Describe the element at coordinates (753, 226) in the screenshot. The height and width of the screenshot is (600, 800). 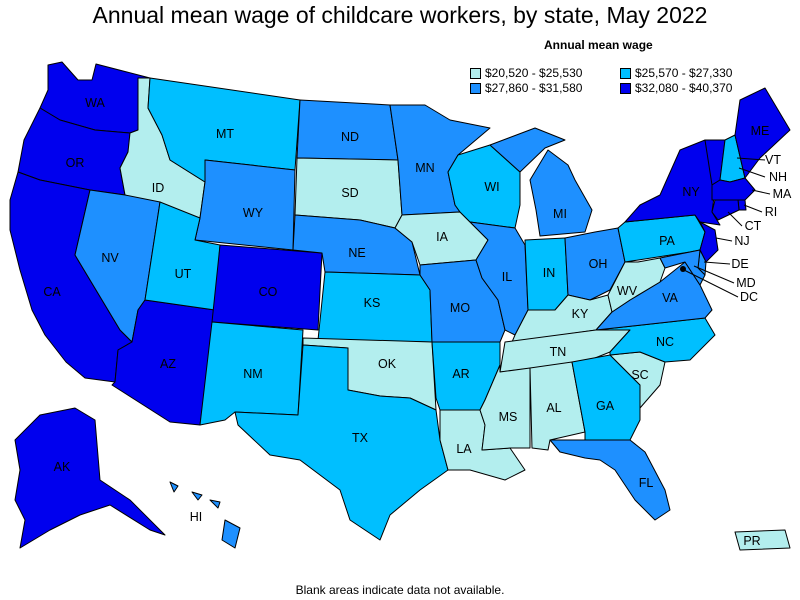
I see `label-ct: CT` at that location.